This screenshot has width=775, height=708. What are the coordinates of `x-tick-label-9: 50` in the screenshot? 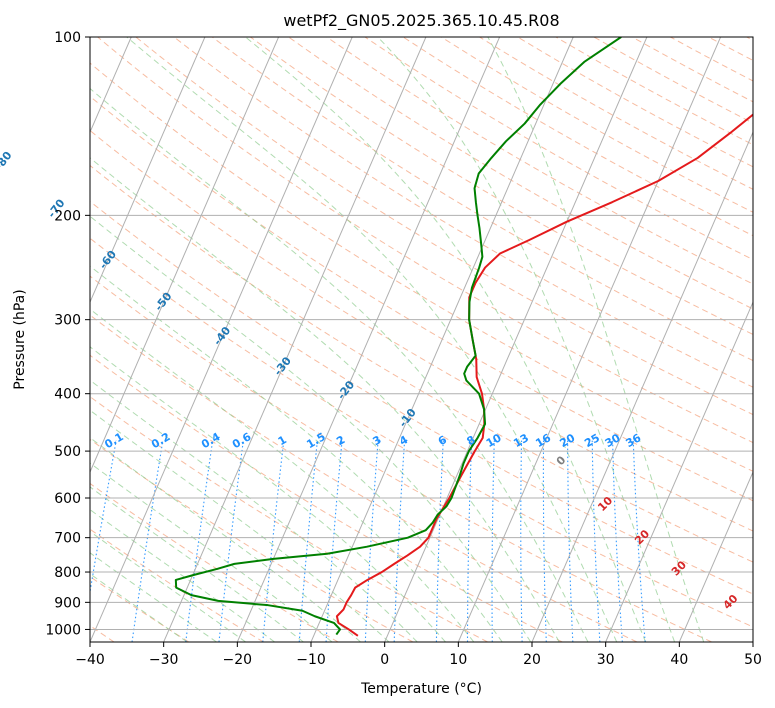 It's located at (753, 660).